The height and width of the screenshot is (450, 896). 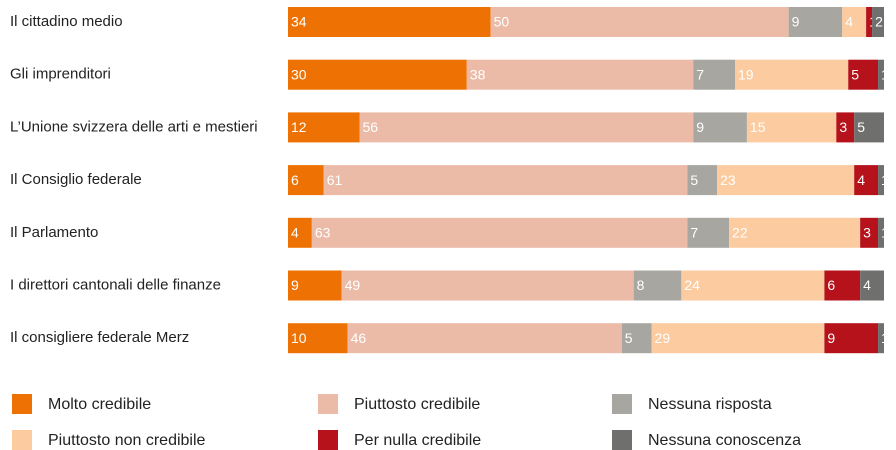 I want to click on value-label: 34, so click(x=299, y=22).